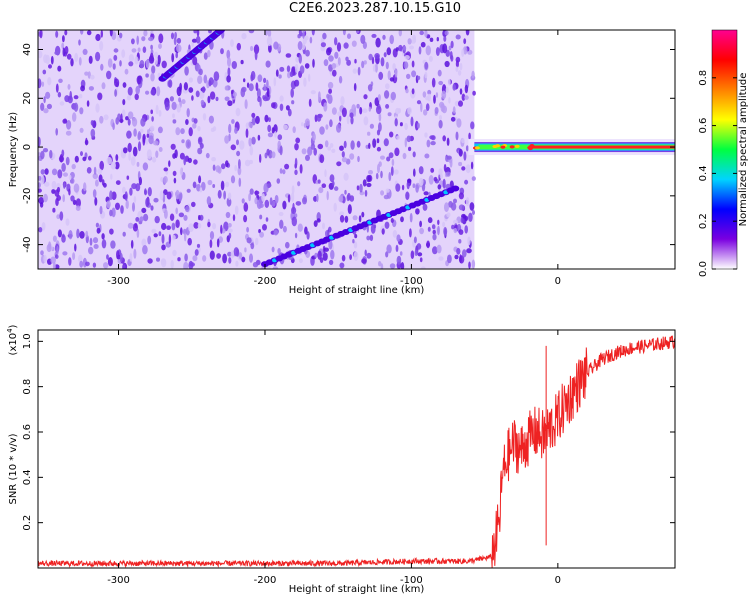  I want to click on colorbar-tick-label: 0.6, so click(703, 126).